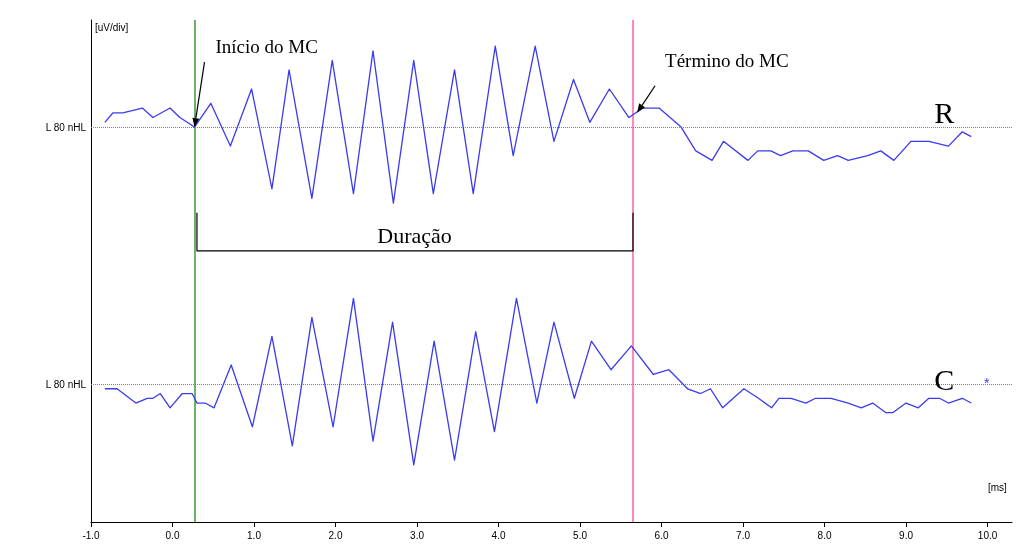  Describe the element at coordinates (824, 535) in the screenshot. I see `x-tick-label: 8.0` at that location.